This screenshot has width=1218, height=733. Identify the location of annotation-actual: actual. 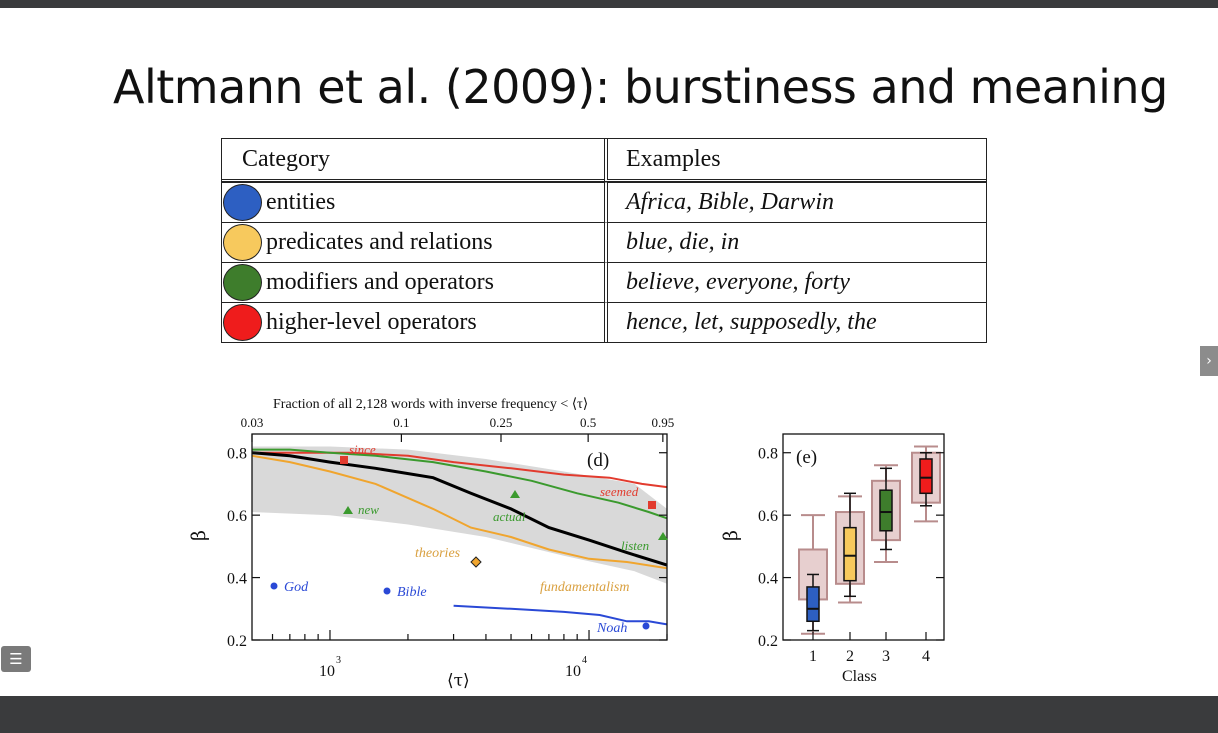
(509, 516).